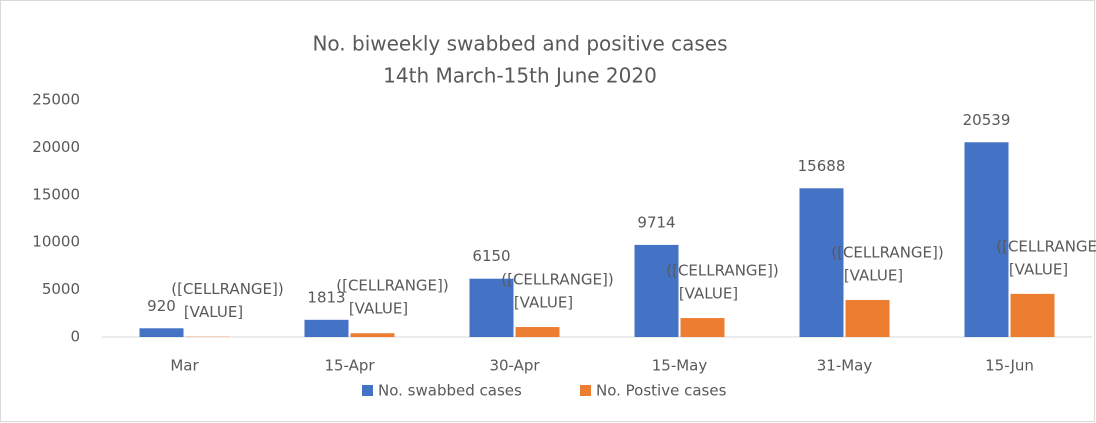  Describe the element at coordinates (656, 222) in the screenshot. I see `data-label: 9714` at that location.